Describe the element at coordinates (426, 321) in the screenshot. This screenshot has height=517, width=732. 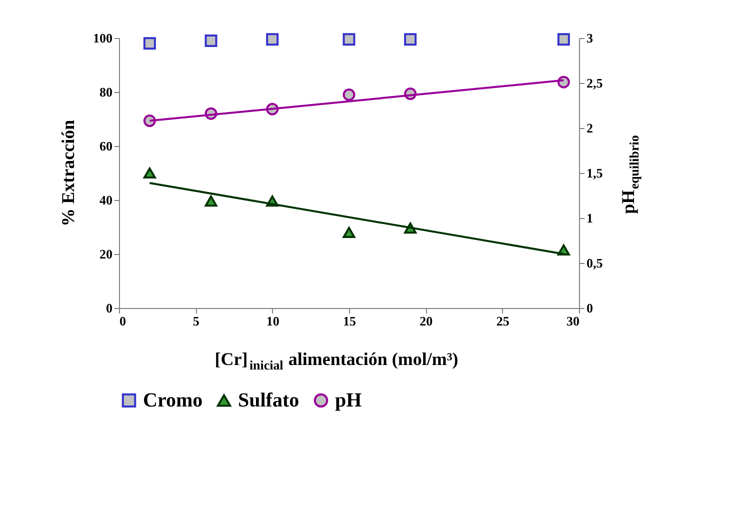
I see `x-tick-label: 20` at that location.